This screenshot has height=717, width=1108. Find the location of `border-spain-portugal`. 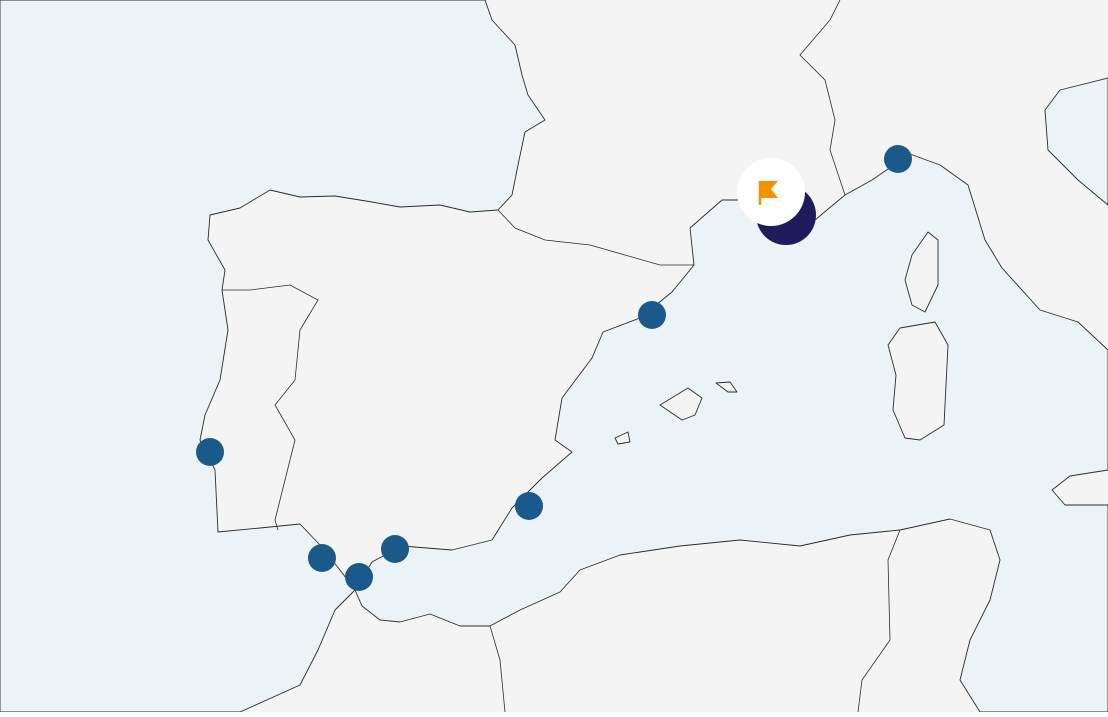

border-spain-portugal is located at coordinates (270, 407).